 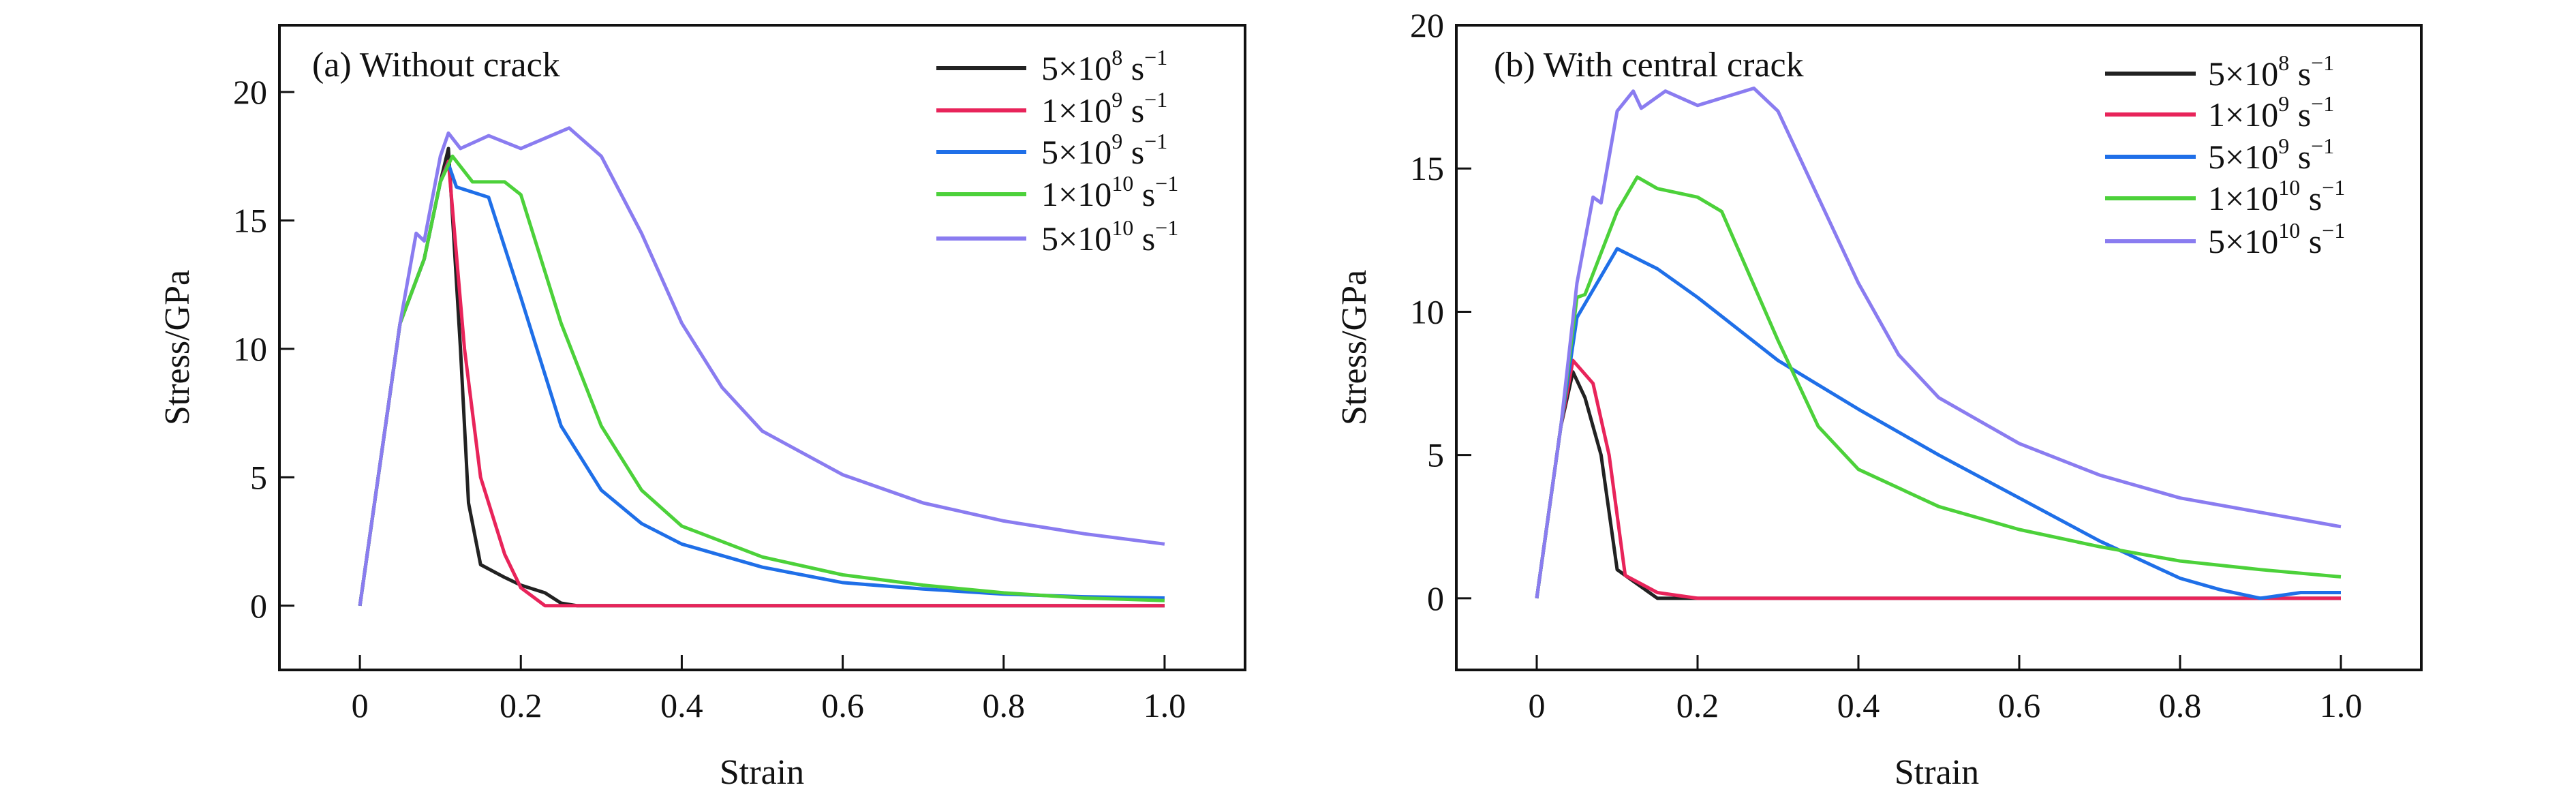 I want to click on panel-title: (b) With central crack, so click(x=1649, y=65).